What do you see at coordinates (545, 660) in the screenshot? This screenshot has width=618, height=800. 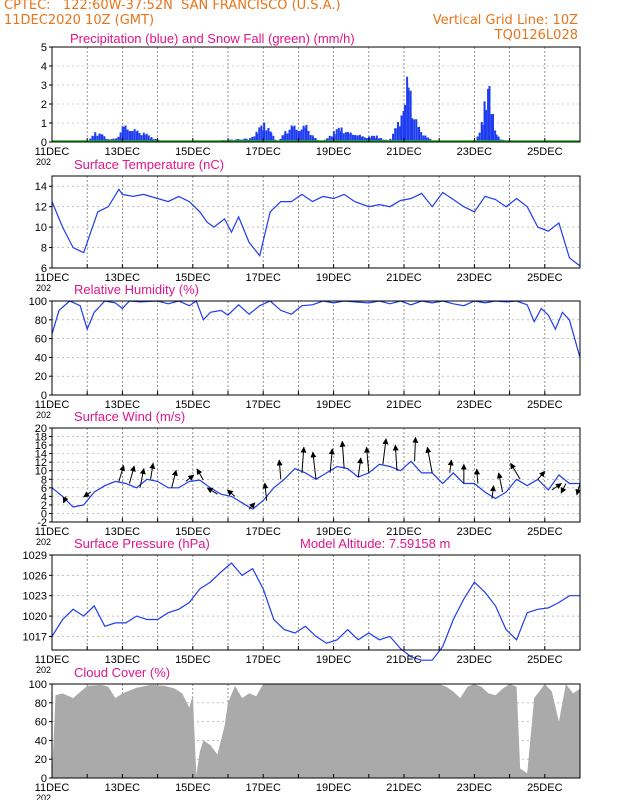 I see `x-tick-label: 25DEC` at bounding box center [545, 660].